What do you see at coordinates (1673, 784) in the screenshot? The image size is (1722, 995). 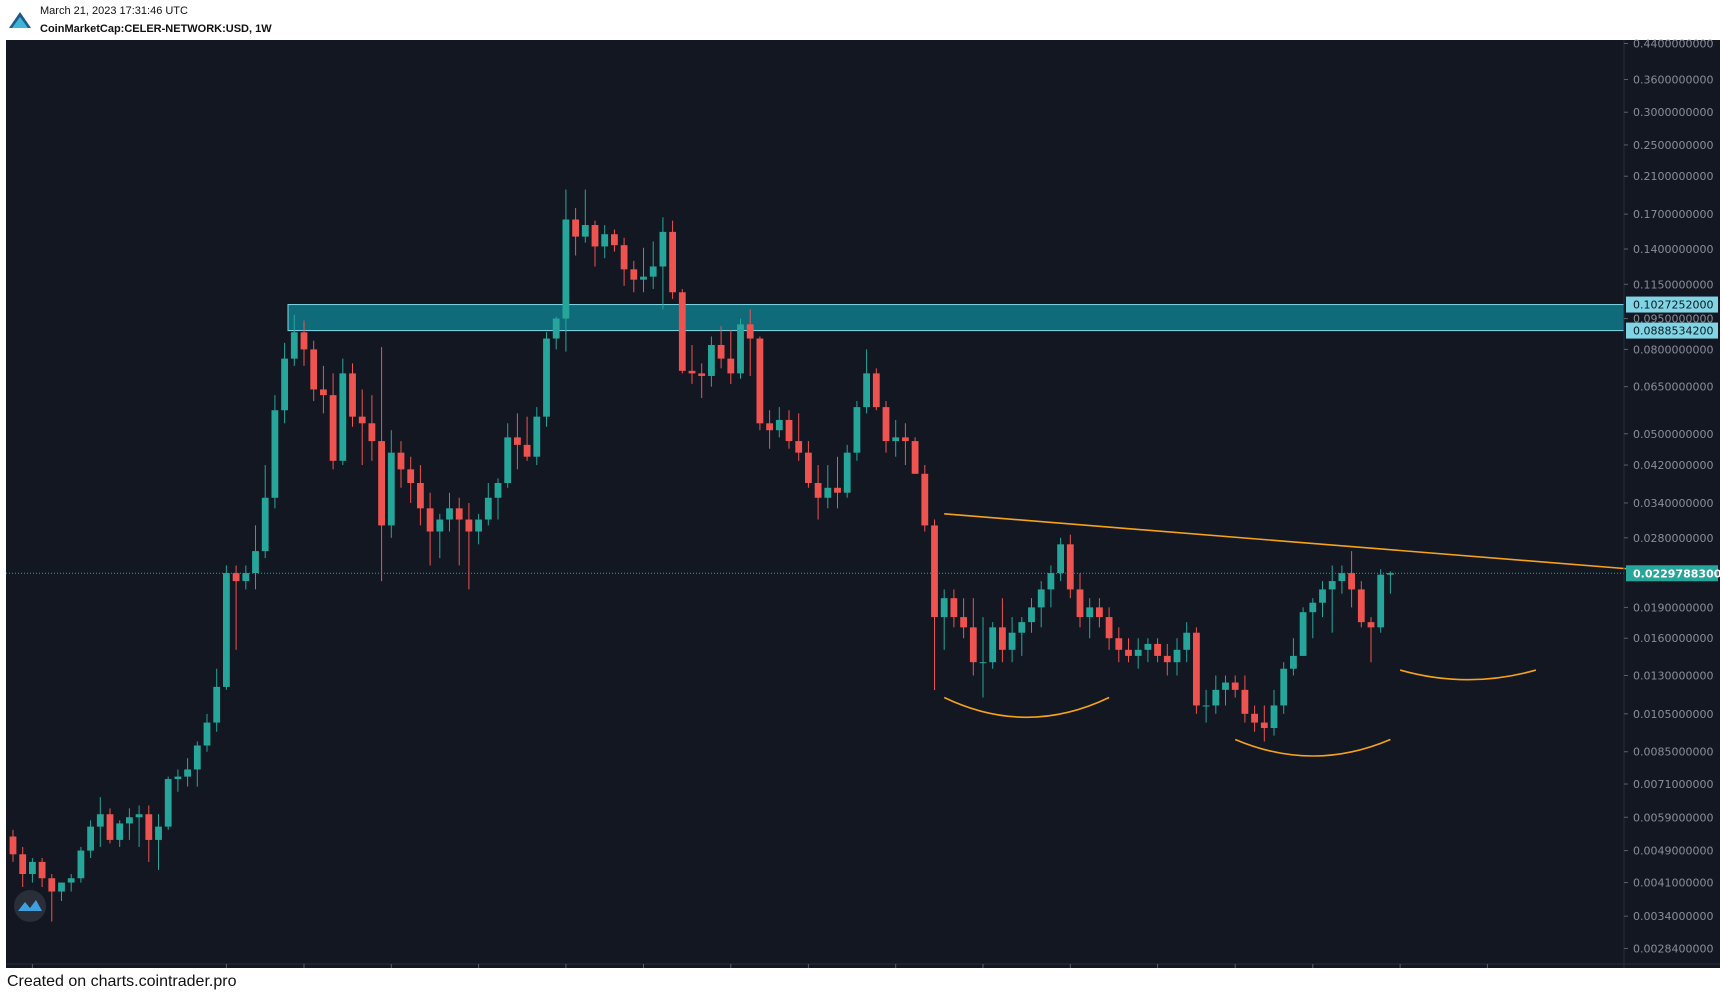 I see `y-tick-label: 0.0071000000` at bounding box center [1673, 784].